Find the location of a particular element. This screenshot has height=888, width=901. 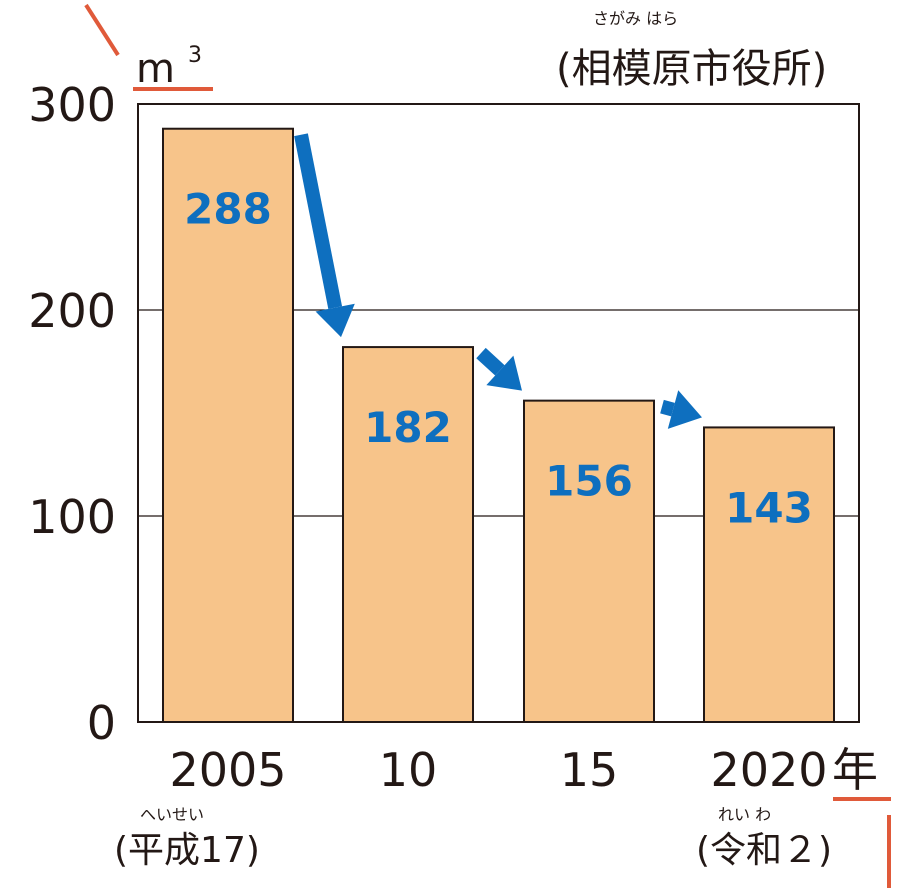

x-tick-label: 2005 is located at coordinates (227, 770).